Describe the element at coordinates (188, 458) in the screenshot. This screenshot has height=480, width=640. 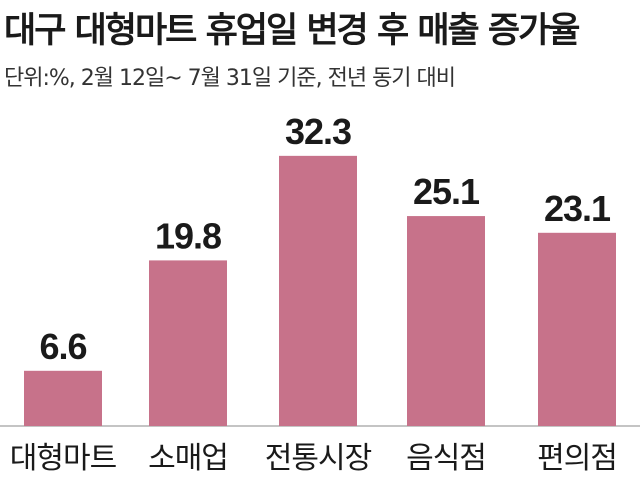
I see `category-label-2: 소매업` at that location.